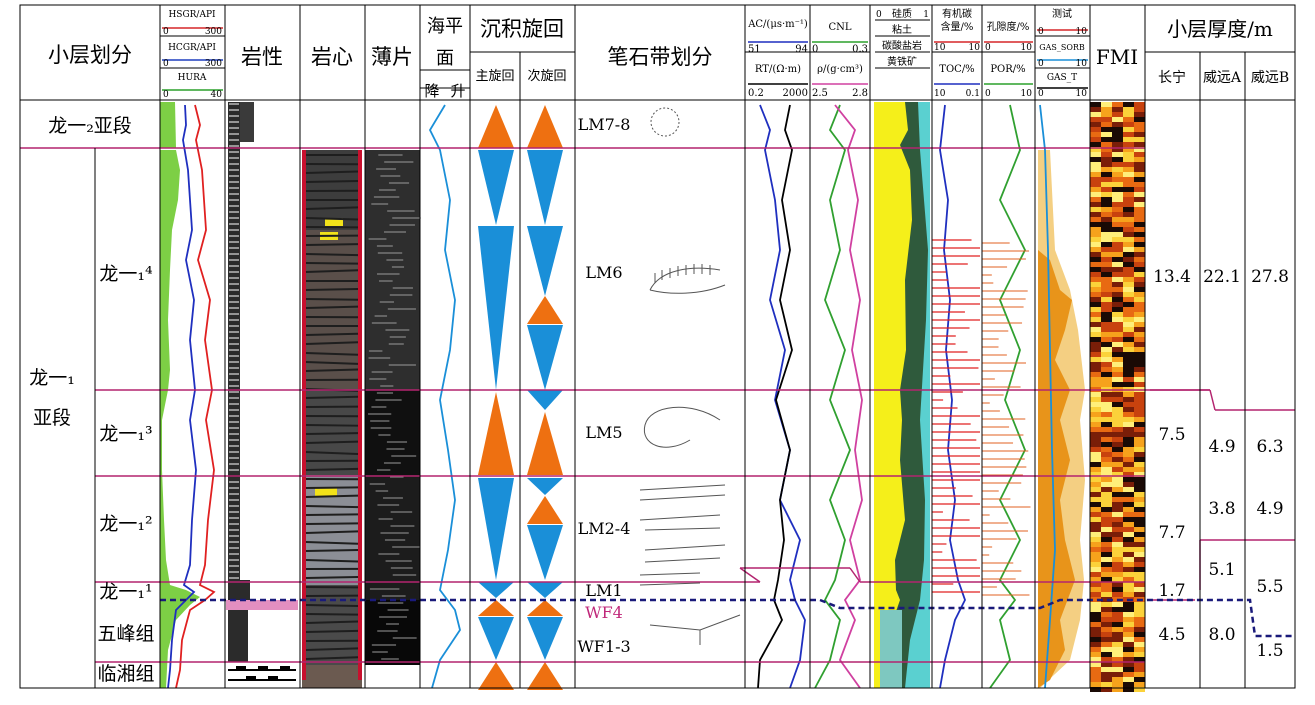 The image size is (1315, 705). I want to click on den-curve, so click(848, 396).